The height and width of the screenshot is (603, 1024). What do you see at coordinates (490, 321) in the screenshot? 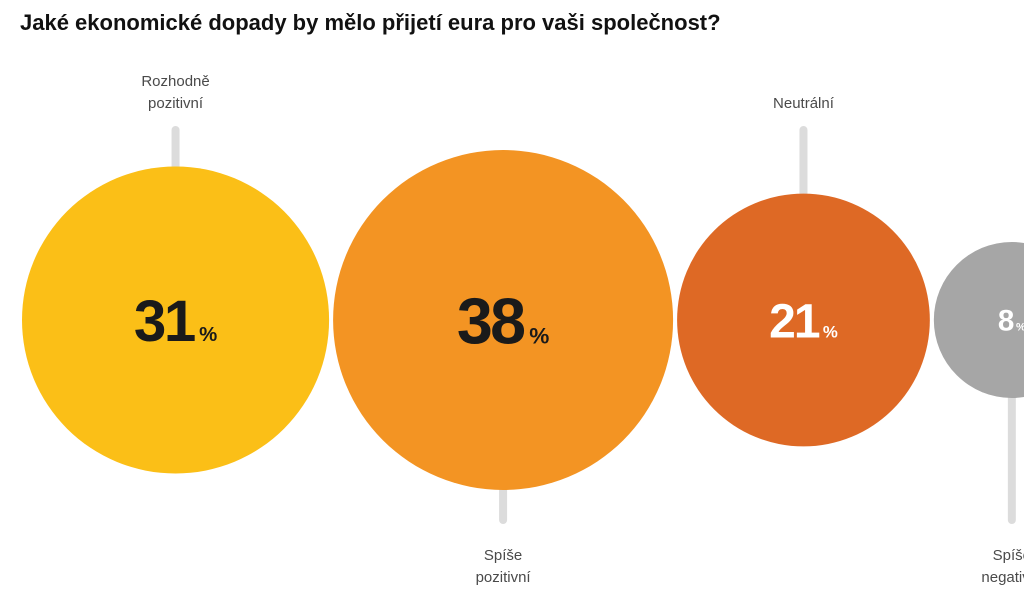
I see `value-number-2: 38` at bounding box center [490, 321].